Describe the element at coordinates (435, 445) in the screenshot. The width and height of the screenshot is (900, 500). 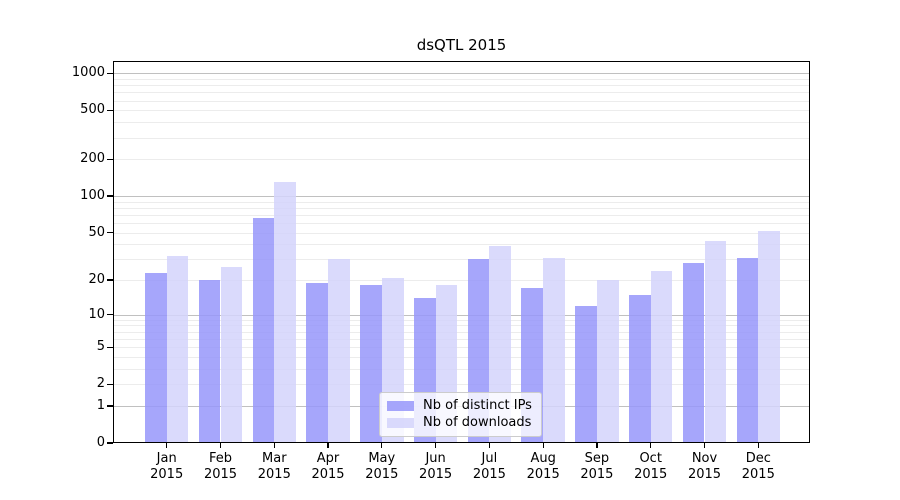
I see `x-tick-mark-jun-2015` at that location.